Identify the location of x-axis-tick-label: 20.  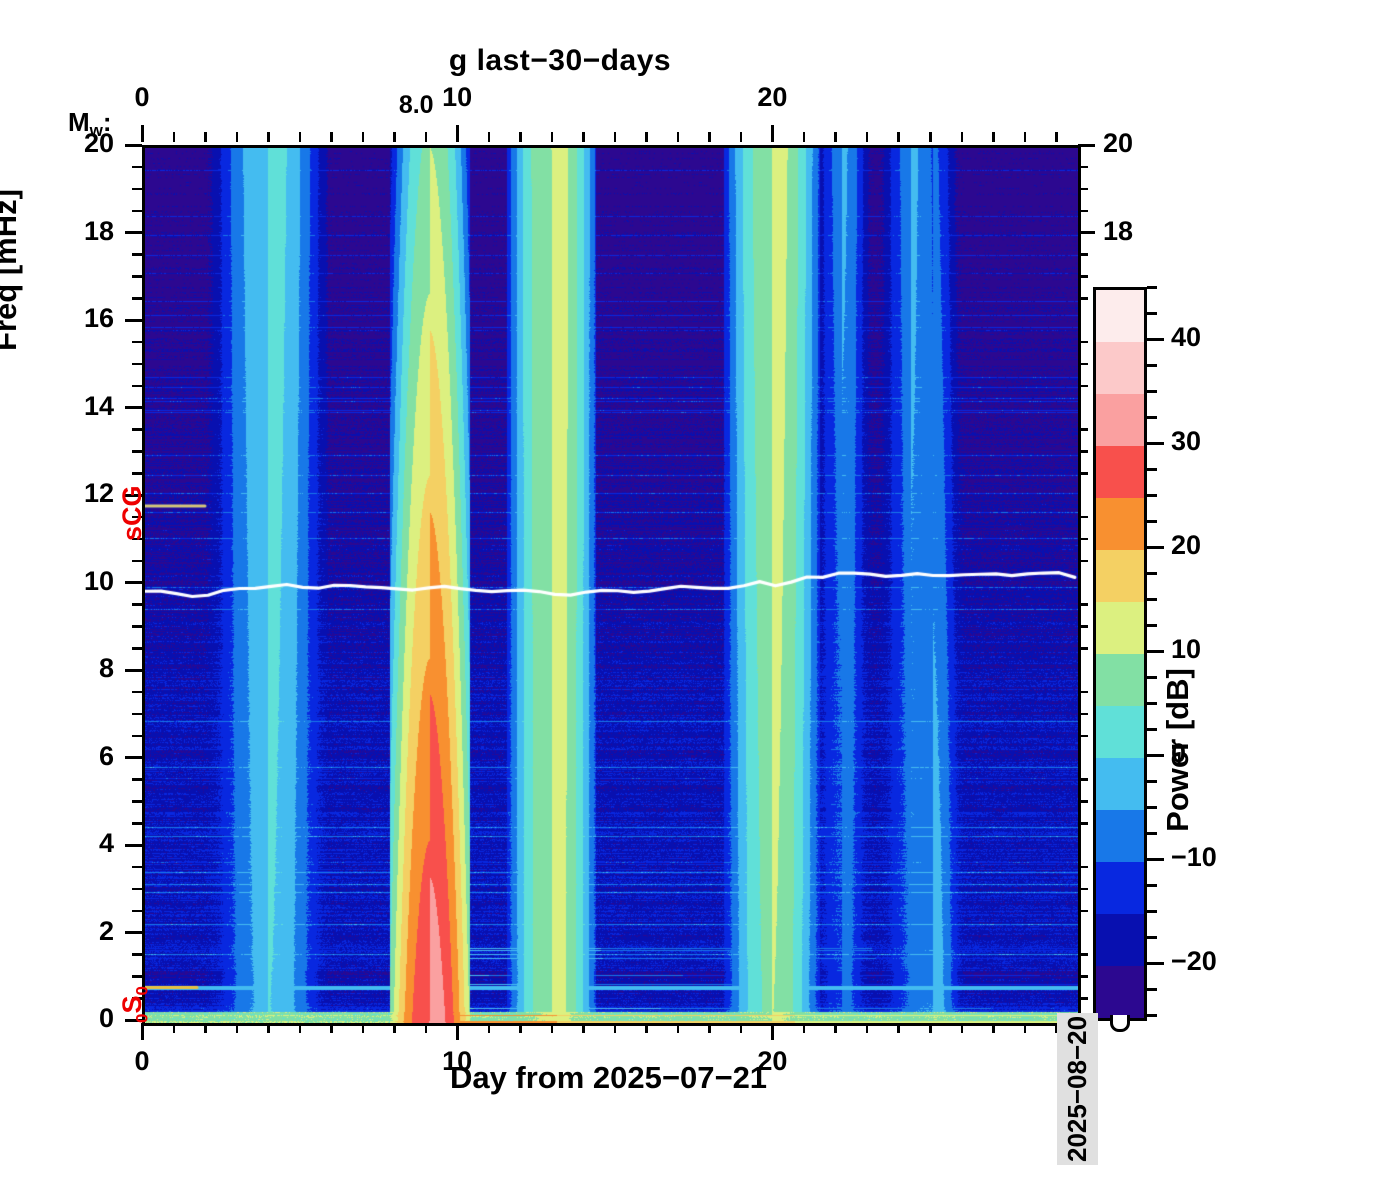
(772, 1061).